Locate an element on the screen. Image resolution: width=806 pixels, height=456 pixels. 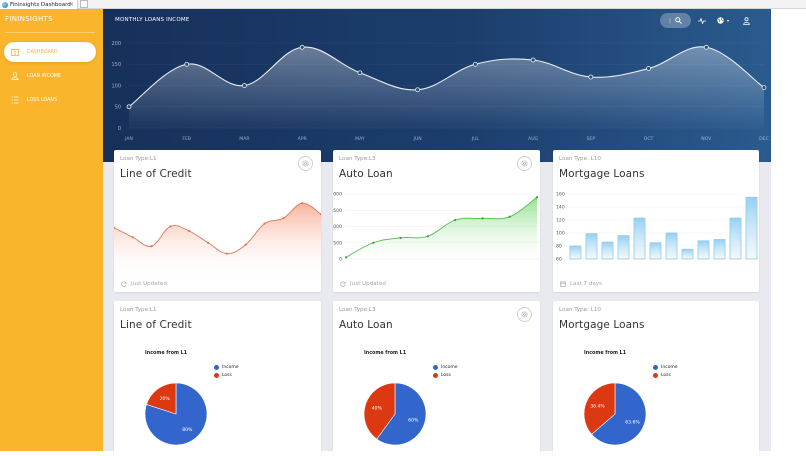
search-button: | is located at coordinates (675, 20).